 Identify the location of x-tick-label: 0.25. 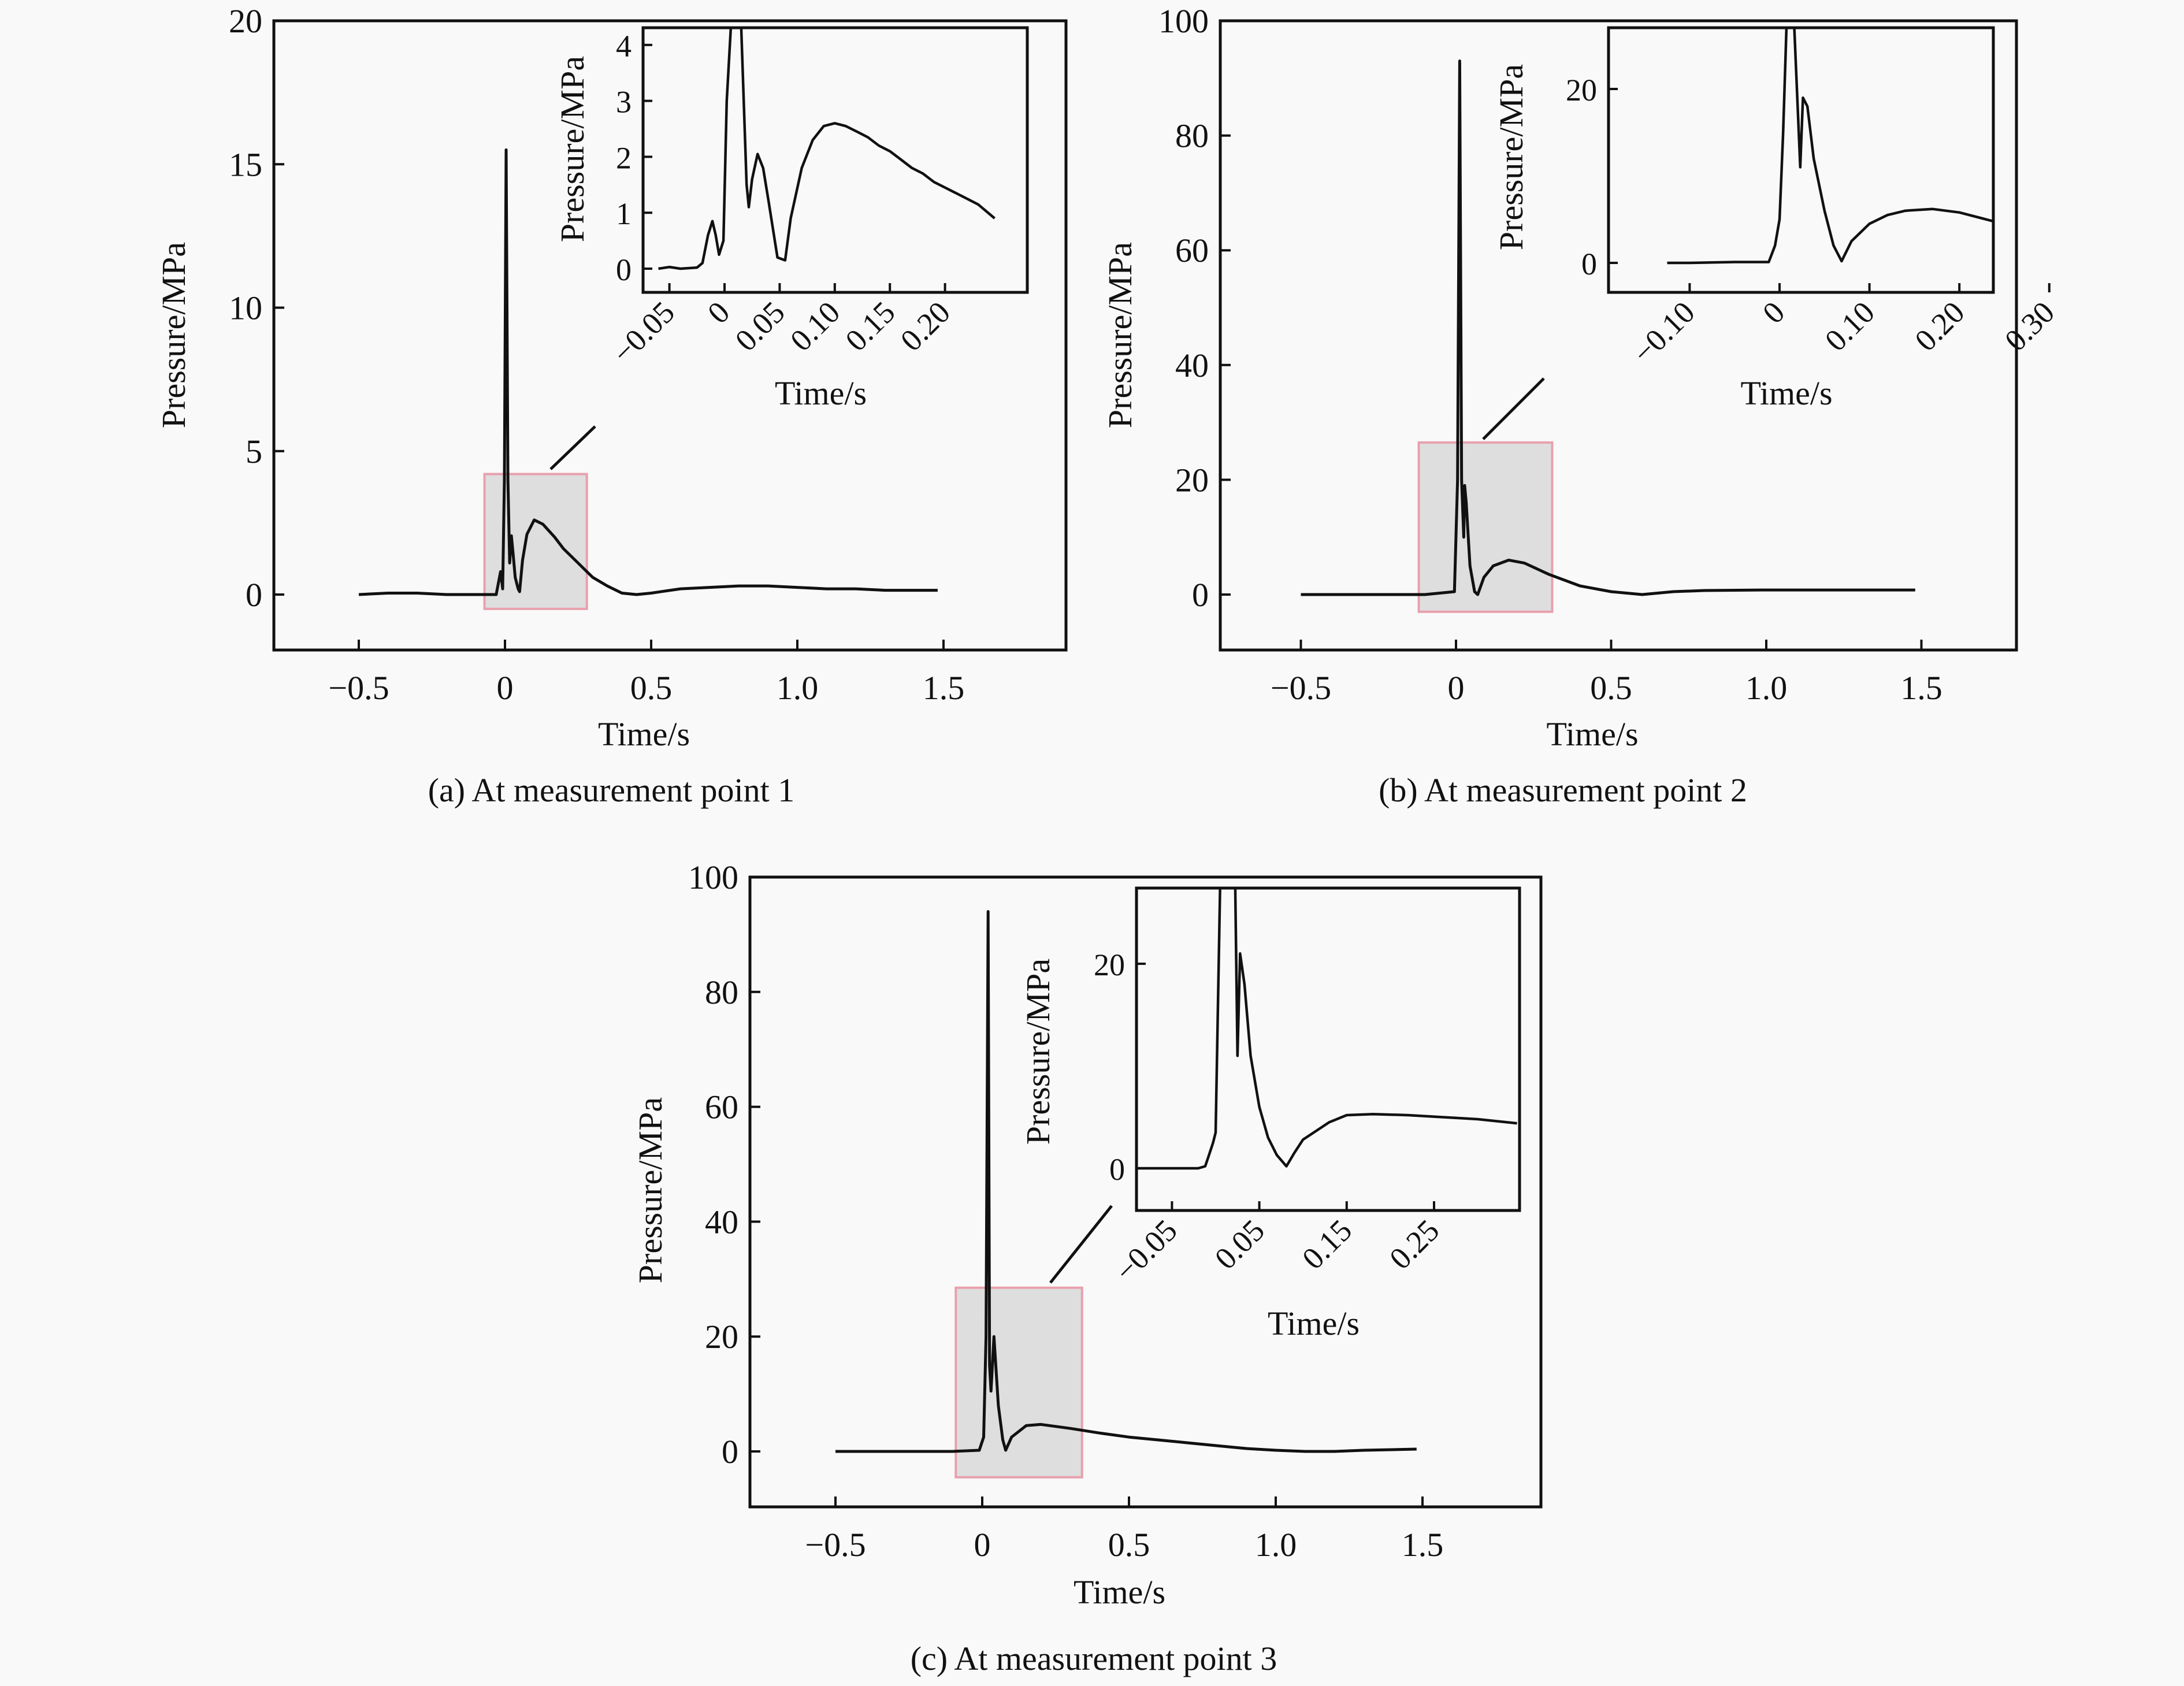
(1414, 1245).